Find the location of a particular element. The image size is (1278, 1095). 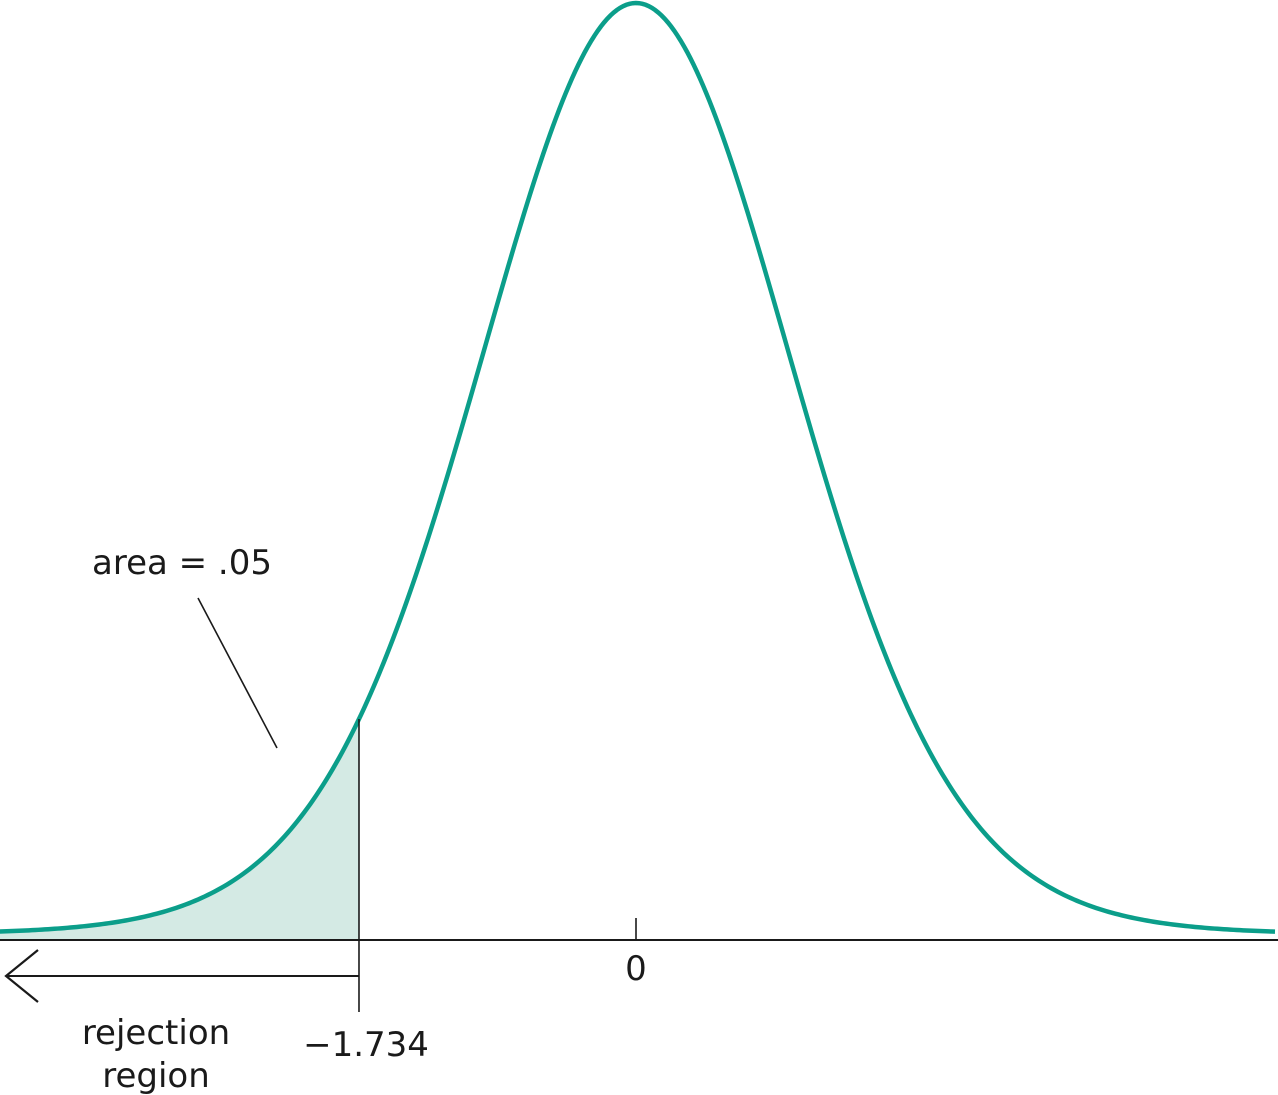

rejection-region-shading is located at coordinates (179, 829).